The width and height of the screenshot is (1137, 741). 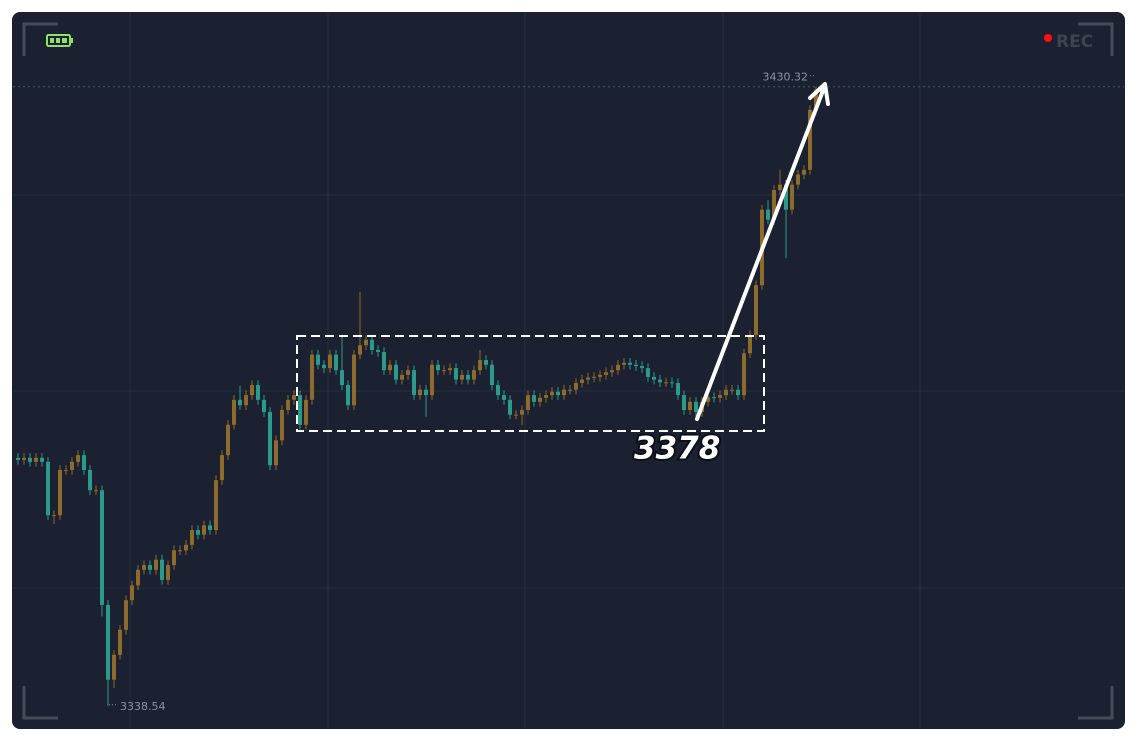 I want to click on rec-dot, so click(x=1048, y=38).